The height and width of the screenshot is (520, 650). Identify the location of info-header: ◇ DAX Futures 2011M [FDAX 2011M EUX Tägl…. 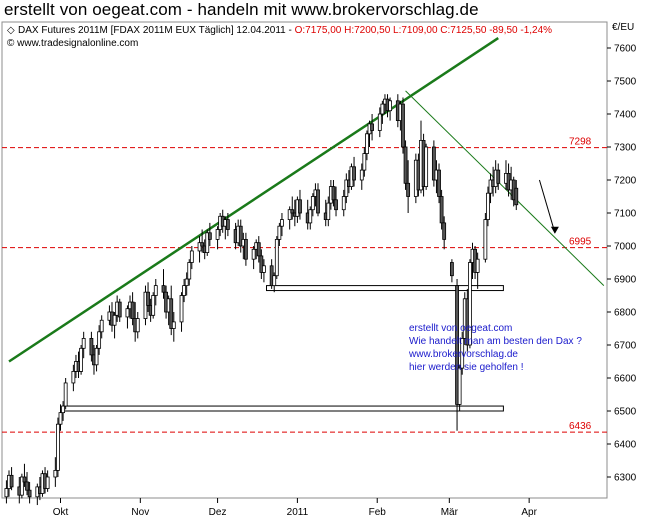
(279, 37).